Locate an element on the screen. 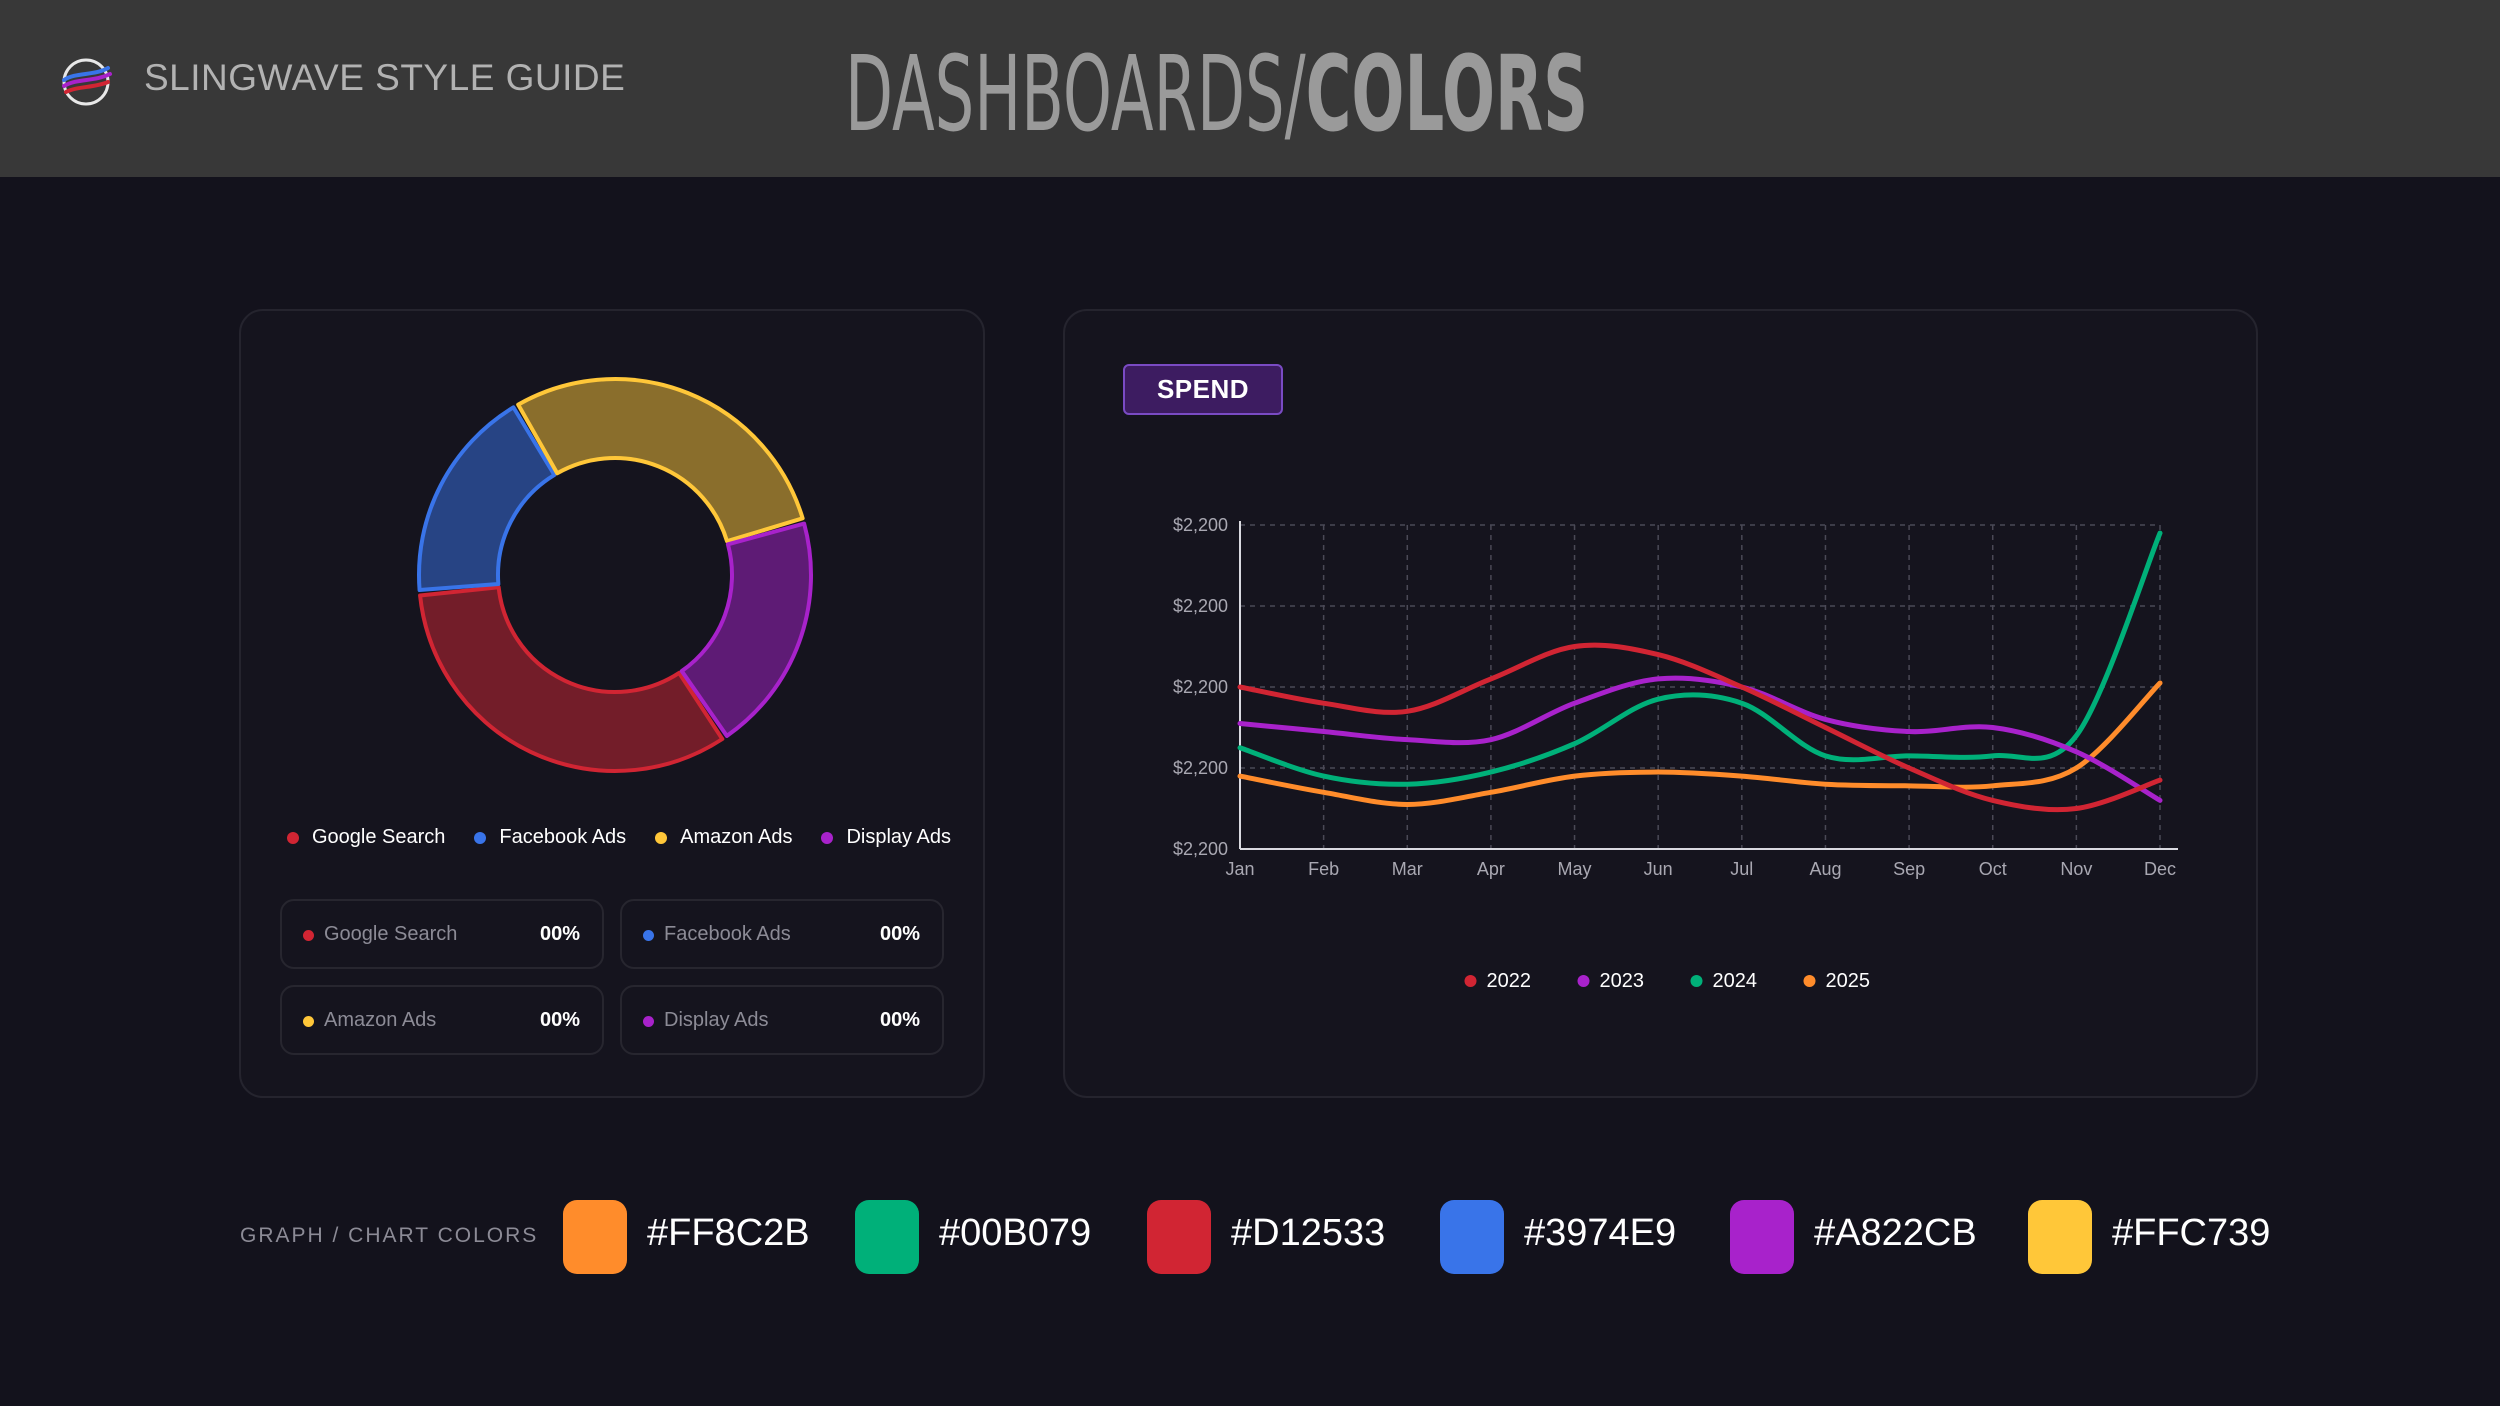 The width and height of the screenshot is (2500, 1406). stat-box-facebook-ads: Facebook Ads 00% is located at coordinates (782, 934).